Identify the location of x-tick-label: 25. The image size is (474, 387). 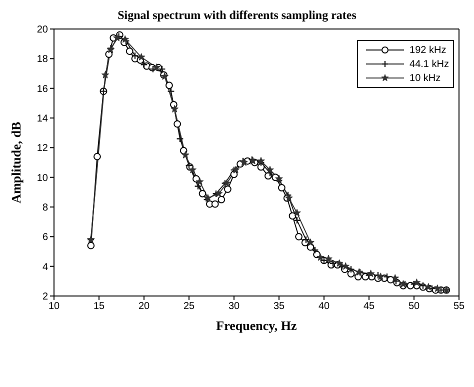
(189, 306).